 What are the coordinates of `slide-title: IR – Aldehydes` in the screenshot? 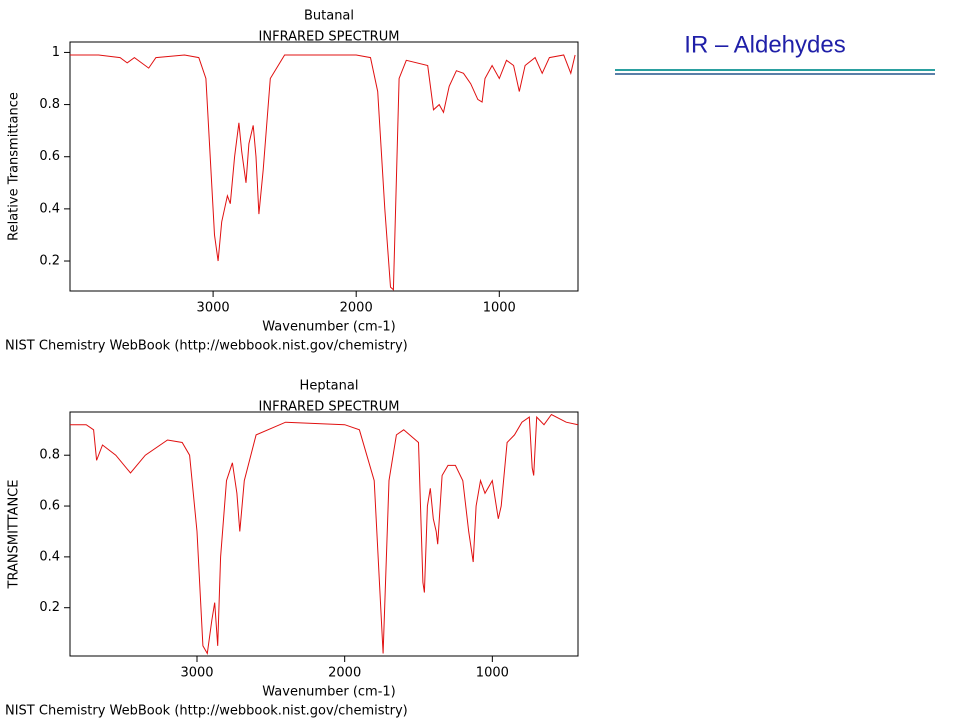 It's located at (764, 44).